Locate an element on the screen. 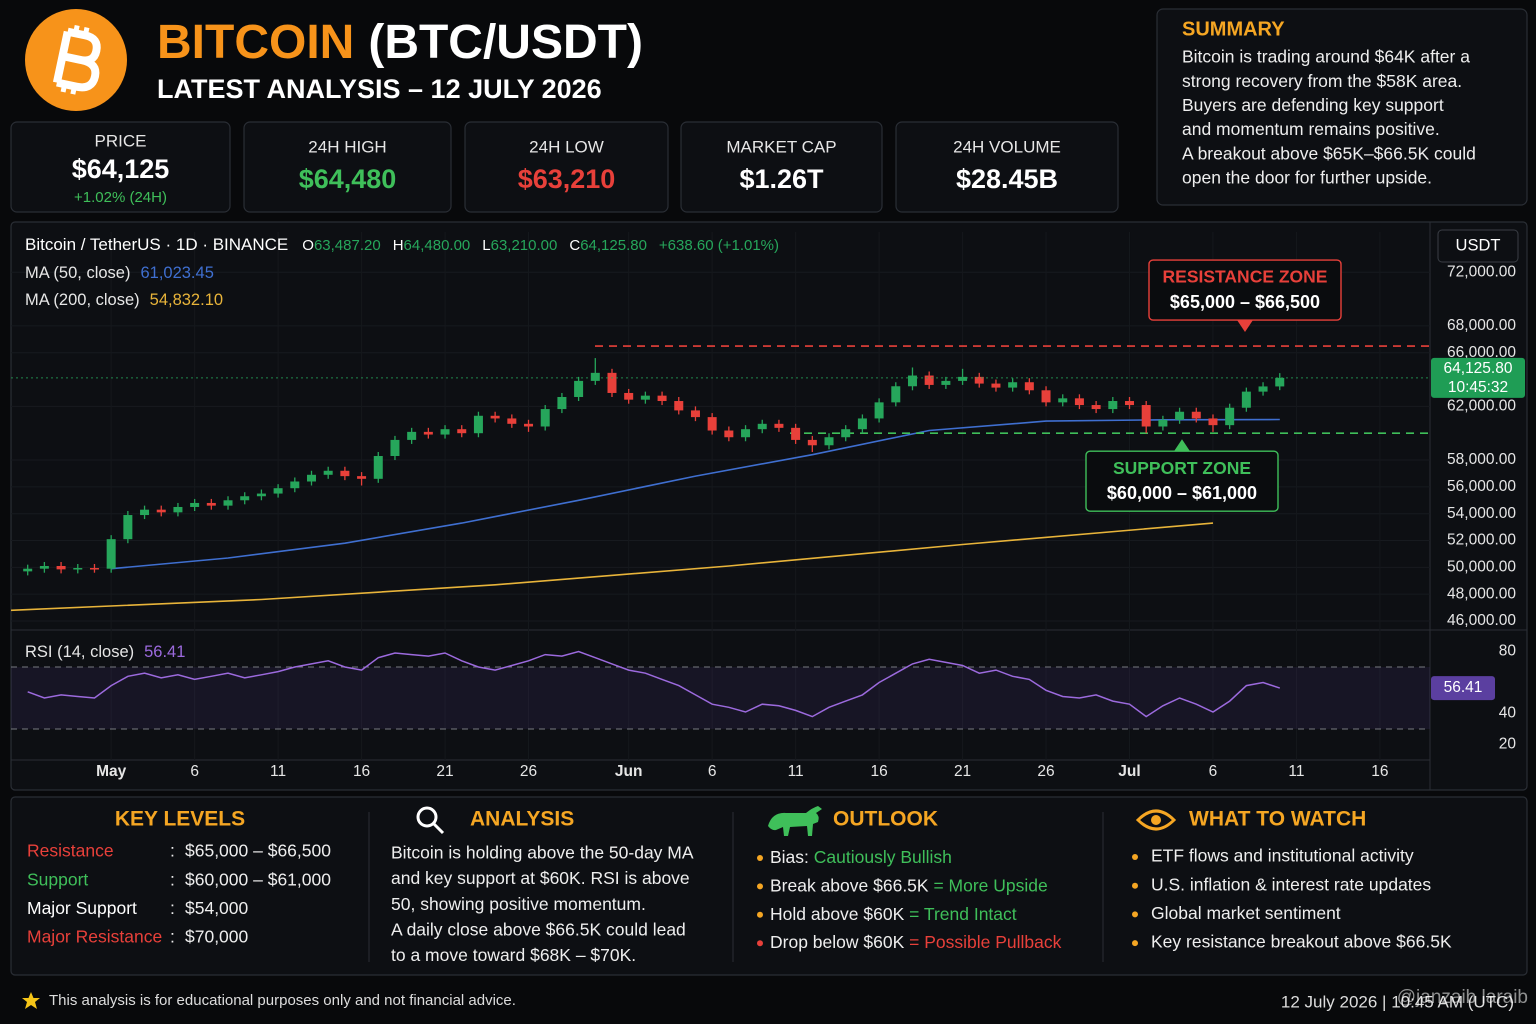 The width and height of the screenshot is (1536, 1024). chart-title: Bitcoin / TetherUS · 1D · BINANCE is located at coordinates (156, 244).